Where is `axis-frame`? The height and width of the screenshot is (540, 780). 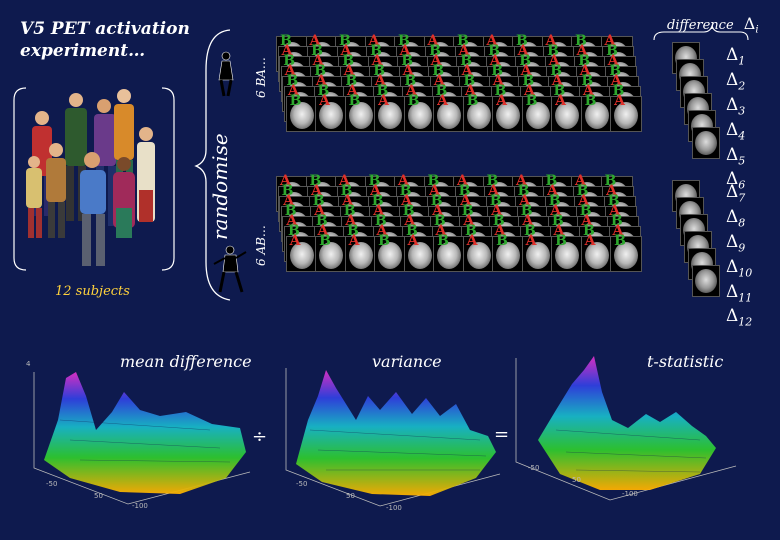
axis-frame is located at coordinates (626, 429).